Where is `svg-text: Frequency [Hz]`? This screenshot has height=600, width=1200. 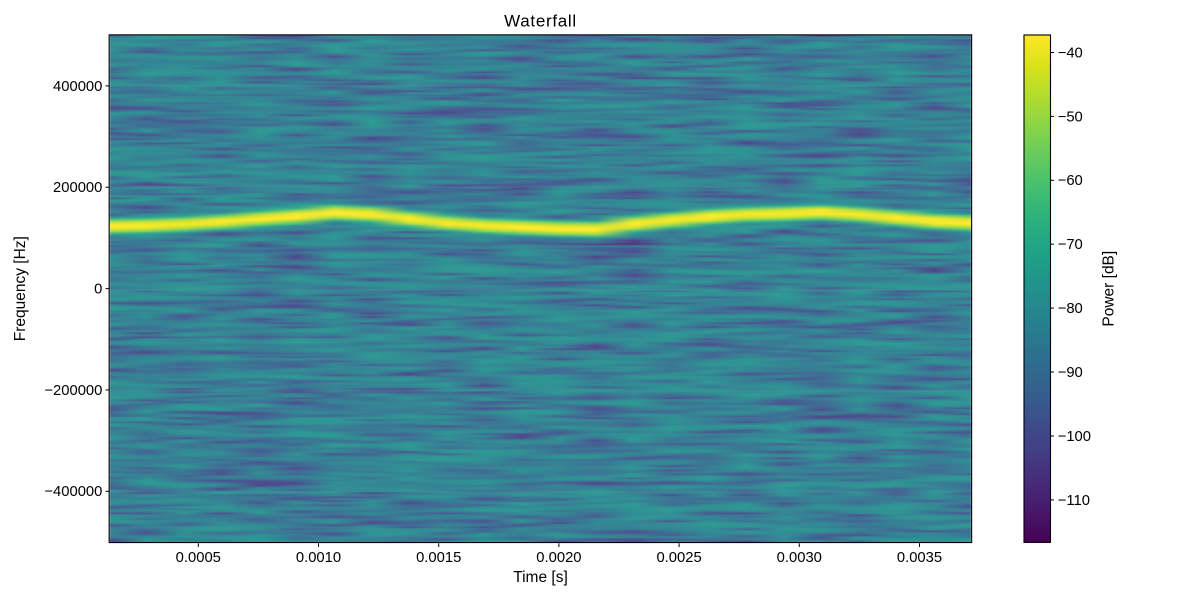
svg-text: Frequency [Hz] is located at coordinates (20, 288).